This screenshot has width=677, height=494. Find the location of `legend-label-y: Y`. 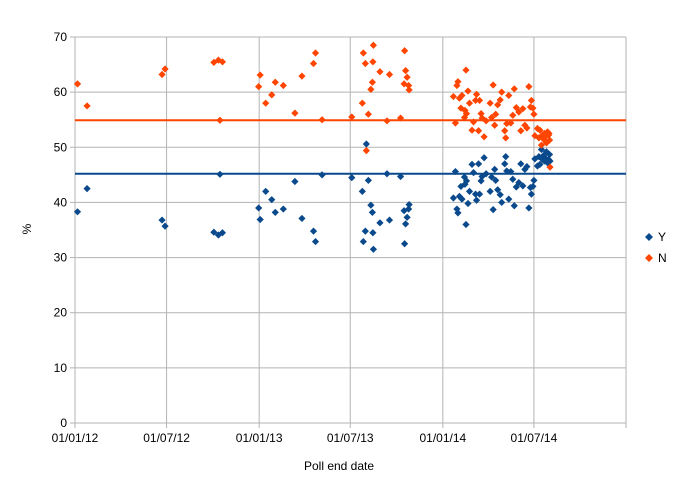

legend-label-y: Y is located at coordinates (662, 237).